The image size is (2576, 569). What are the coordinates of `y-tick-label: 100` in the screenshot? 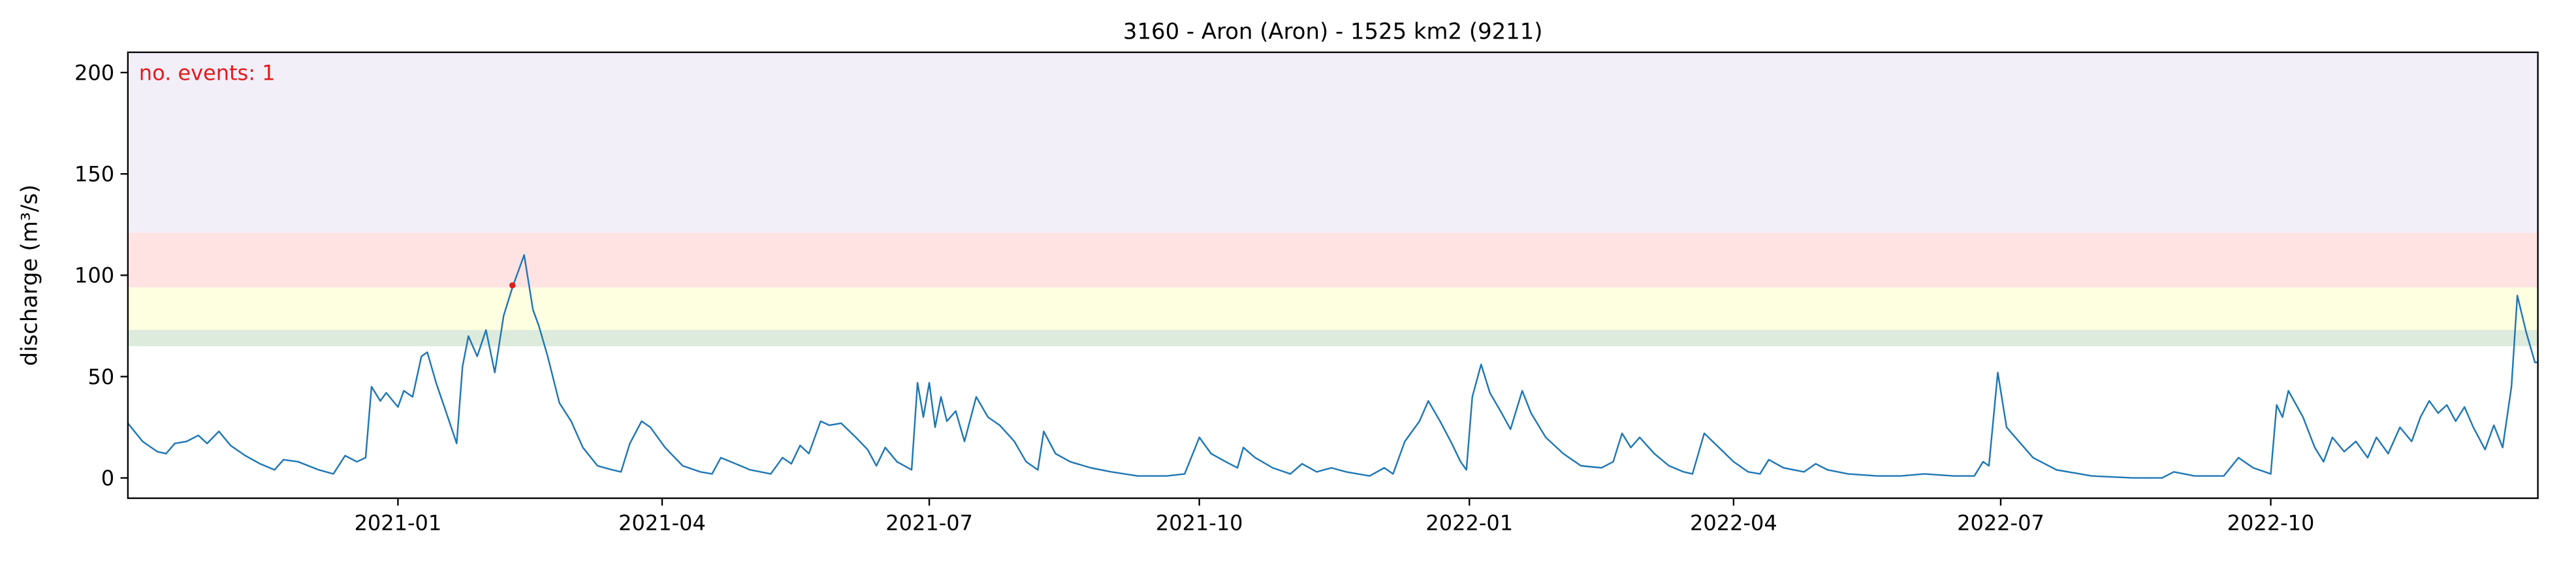 It's located at (94, 275).